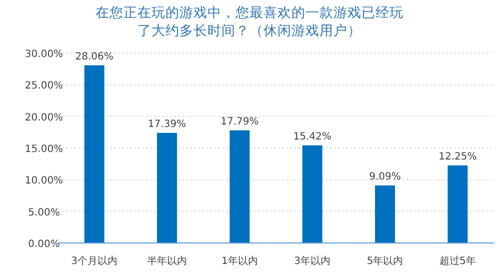  I want to click on y-tick-label: 0.00%, so click(44, 244).